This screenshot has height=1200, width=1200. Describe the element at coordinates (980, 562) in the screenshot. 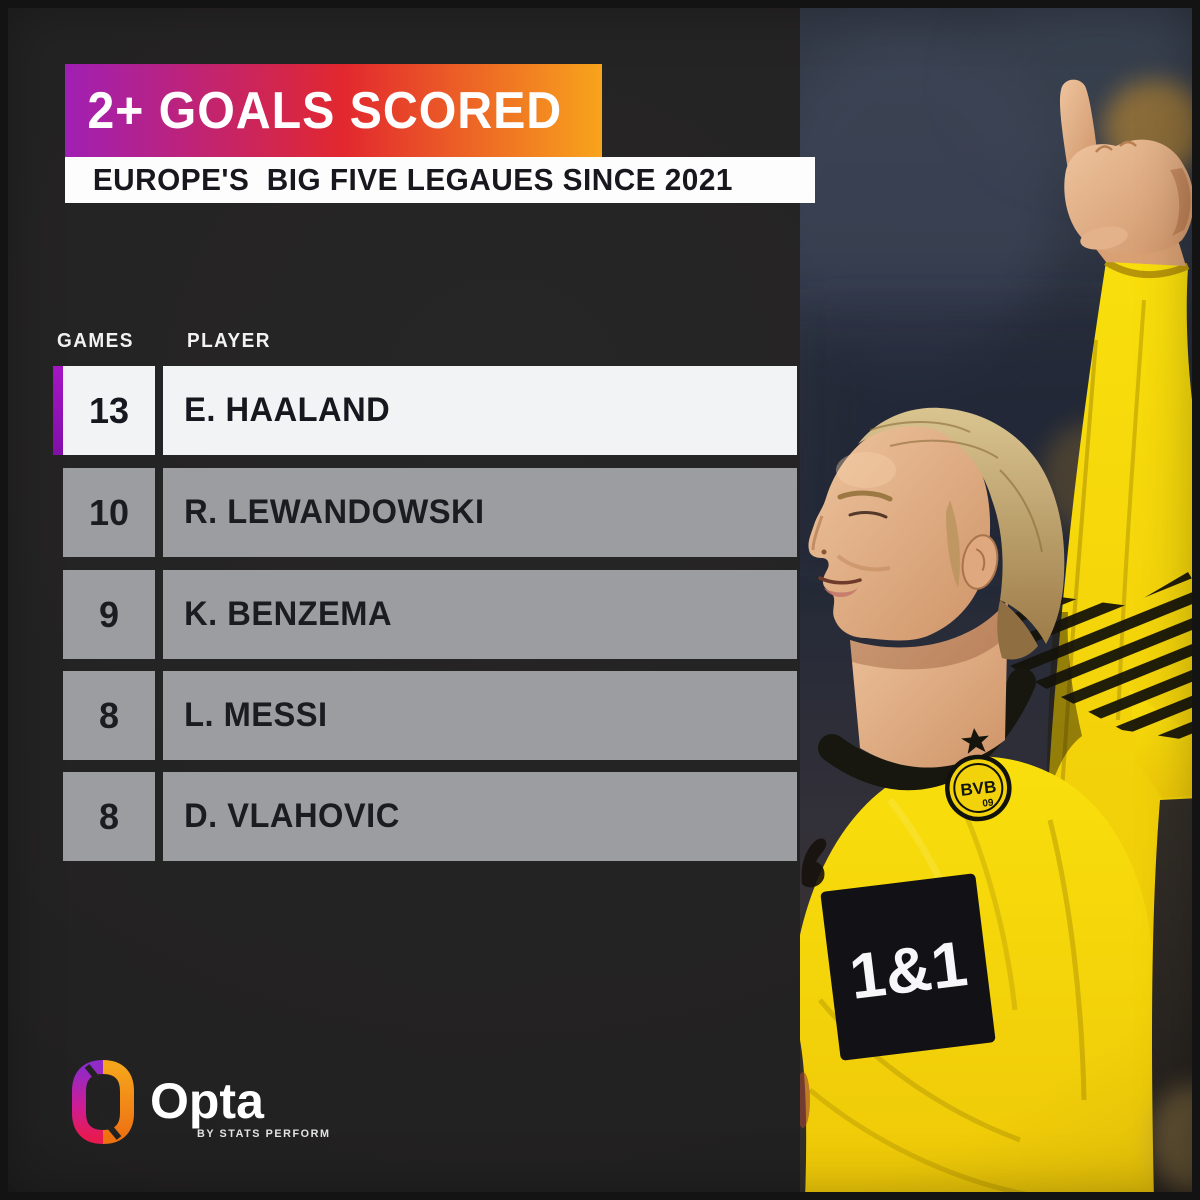

I see `ear` at that location.